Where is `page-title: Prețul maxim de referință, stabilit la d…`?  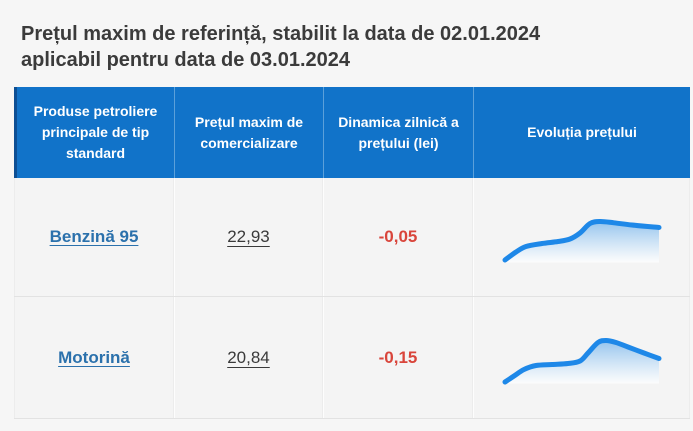
page-title: Prețul maxim de referință, stabilit la d… is located at coordinates (351, 47).